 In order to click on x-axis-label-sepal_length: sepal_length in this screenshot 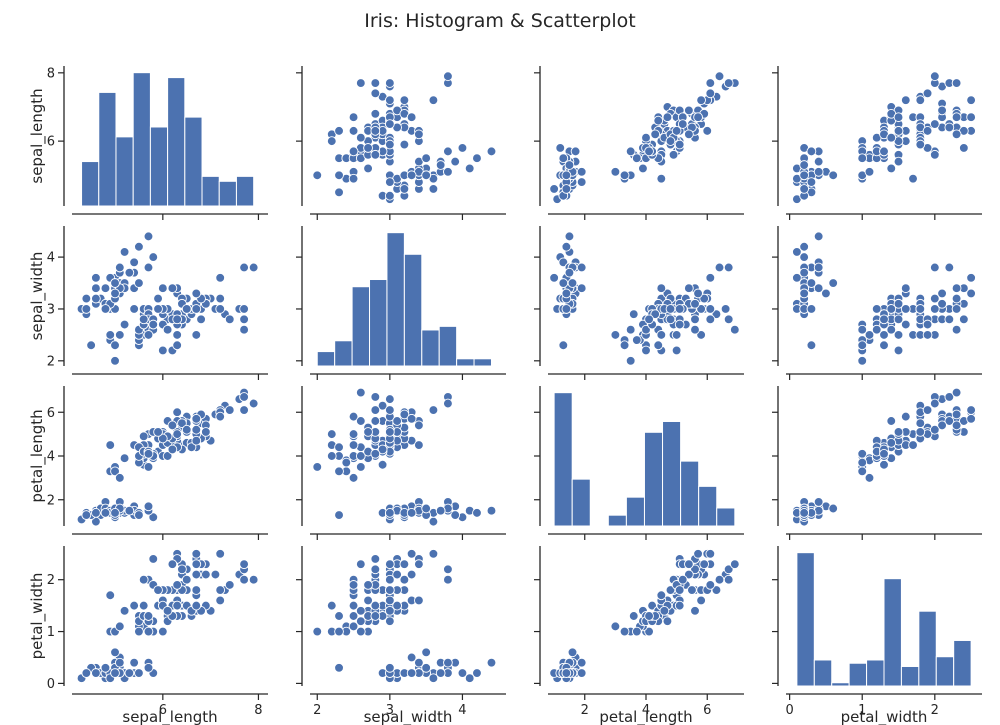, I will do `click(169, 716)`.